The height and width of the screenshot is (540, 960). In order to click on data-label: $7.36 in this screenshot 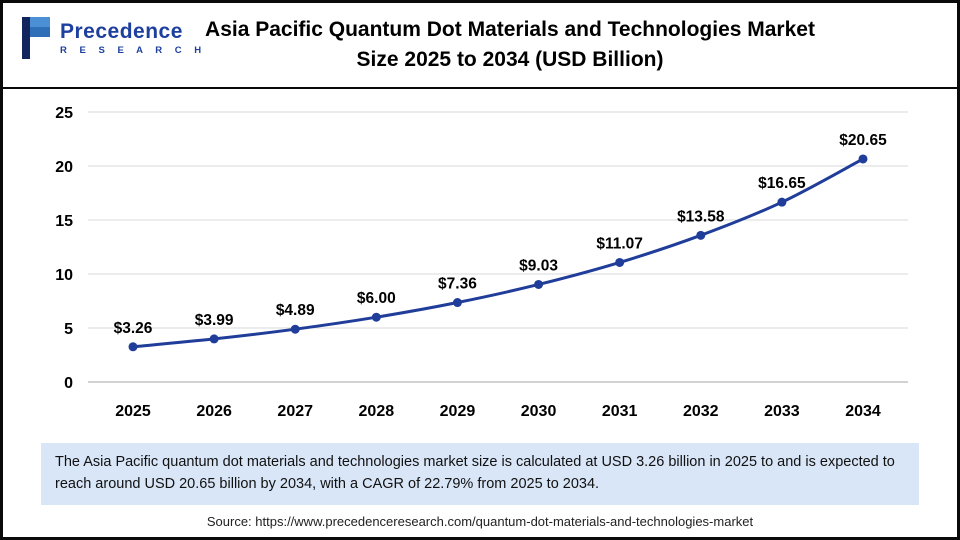, I will do `click(457, 284)`.